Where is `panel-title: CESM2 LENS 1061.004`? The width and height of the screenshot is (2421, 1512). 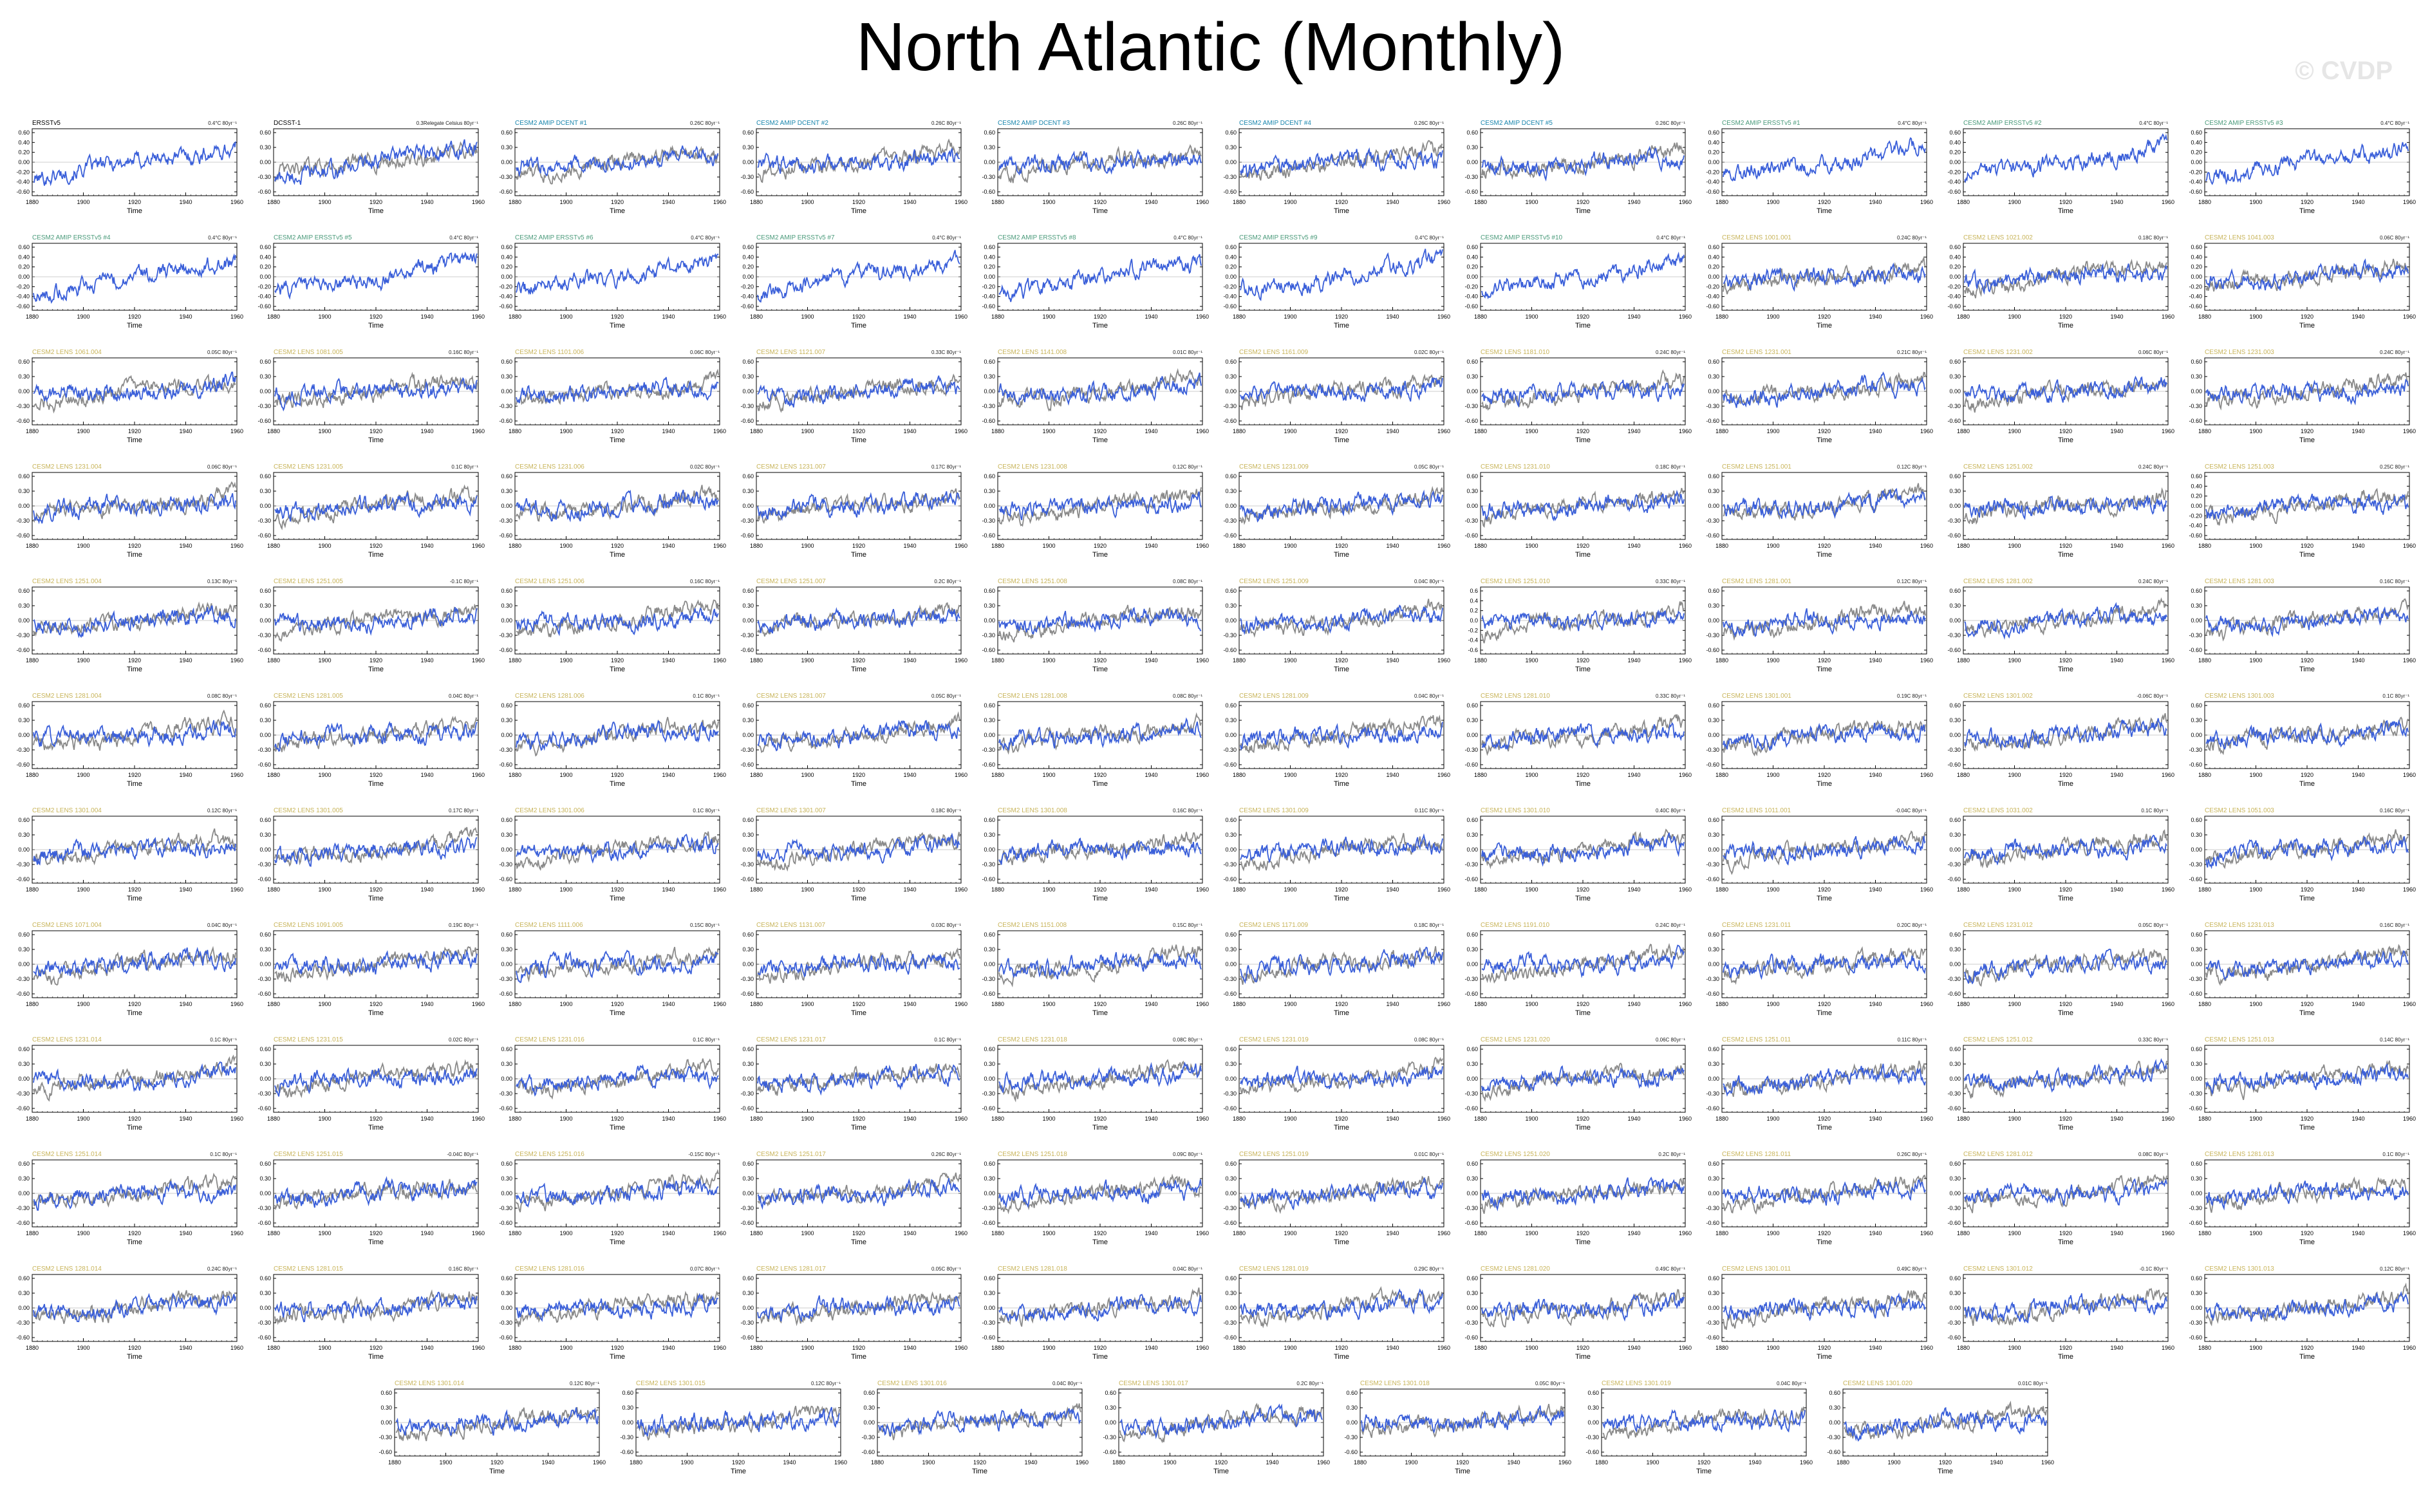 panel-title: CESM2 LENS 1061.004 is located at coordinates (67, 352).